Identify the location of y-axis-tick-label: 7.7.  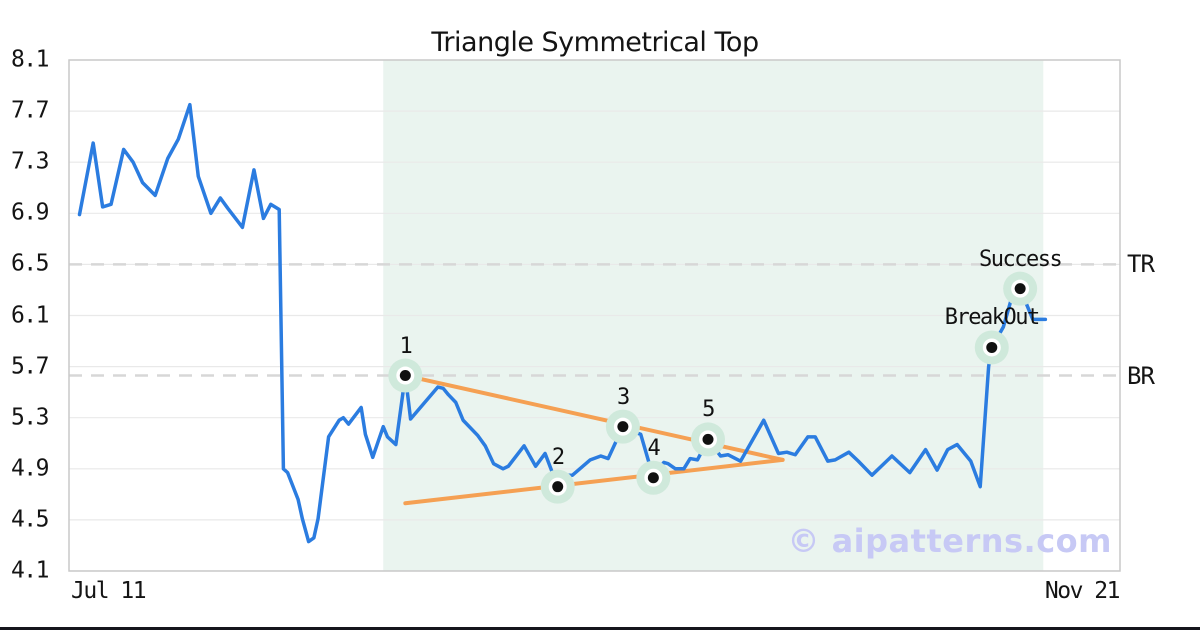
(30, 110).